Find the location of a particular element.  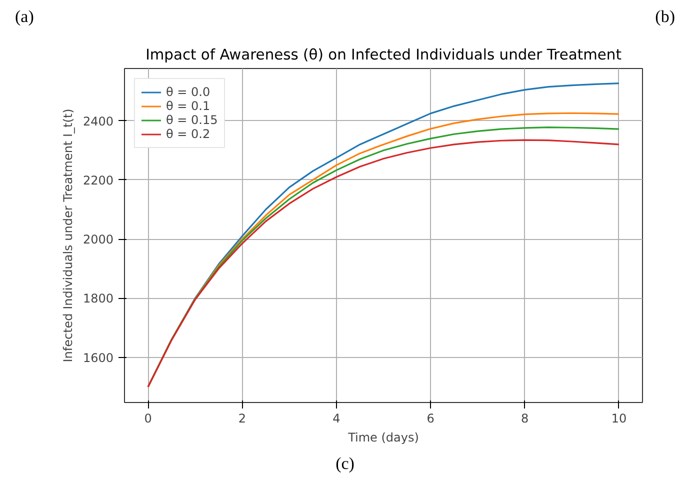

legend-label: θ = 0.2 is located at coordinates (188, 134).